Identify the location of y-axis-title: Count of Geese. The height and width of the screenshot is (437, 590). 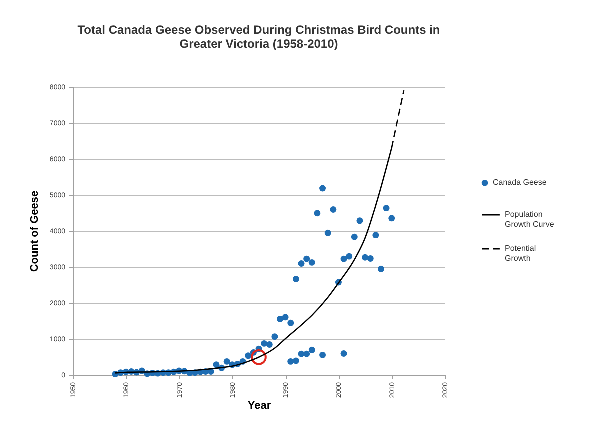
(34, 231).